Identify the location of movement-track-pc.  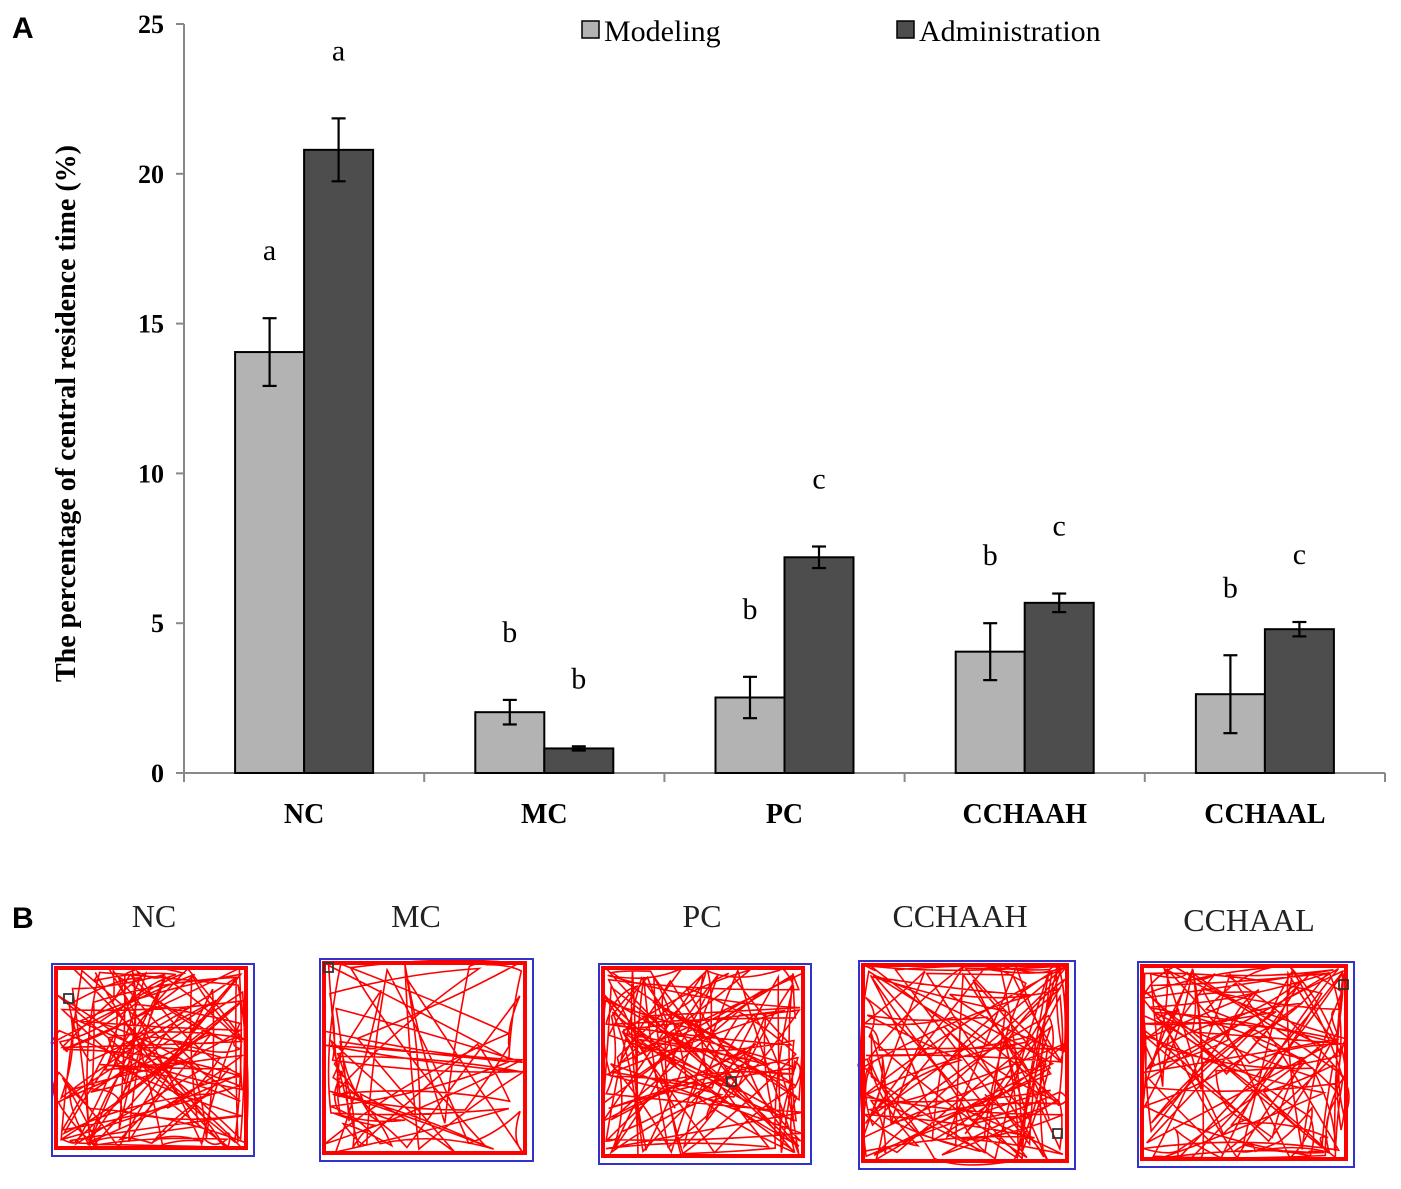
(705, 1064).